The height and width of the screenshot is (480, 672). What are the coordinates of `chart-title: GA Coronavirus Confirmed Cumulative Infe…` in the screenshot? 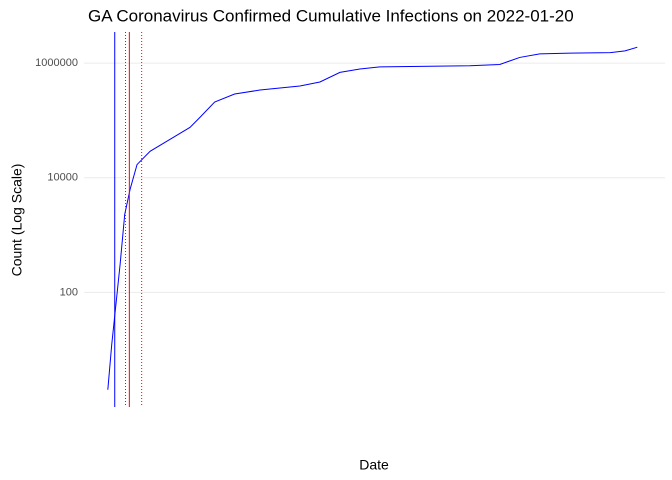 It's located at (331, 15).